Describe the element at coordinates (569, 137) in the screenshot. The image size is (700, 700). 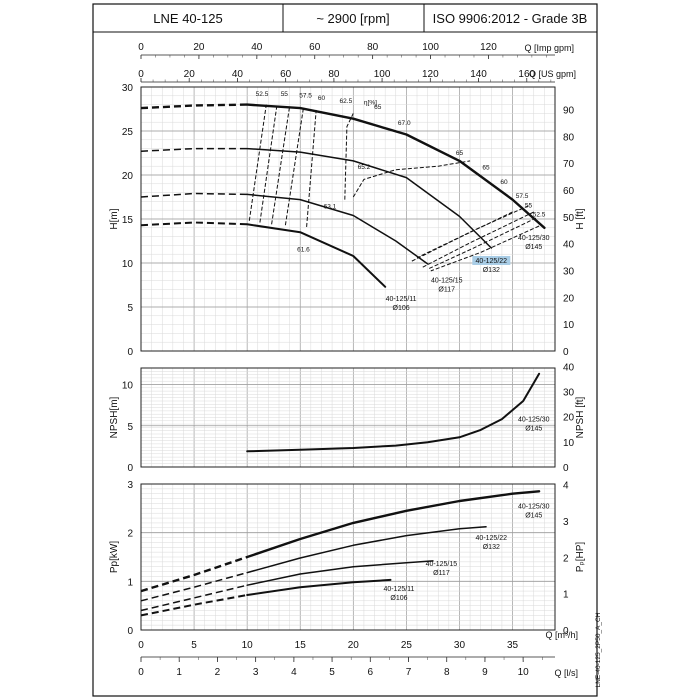
I see `y2-tick-label: 80` at that location.